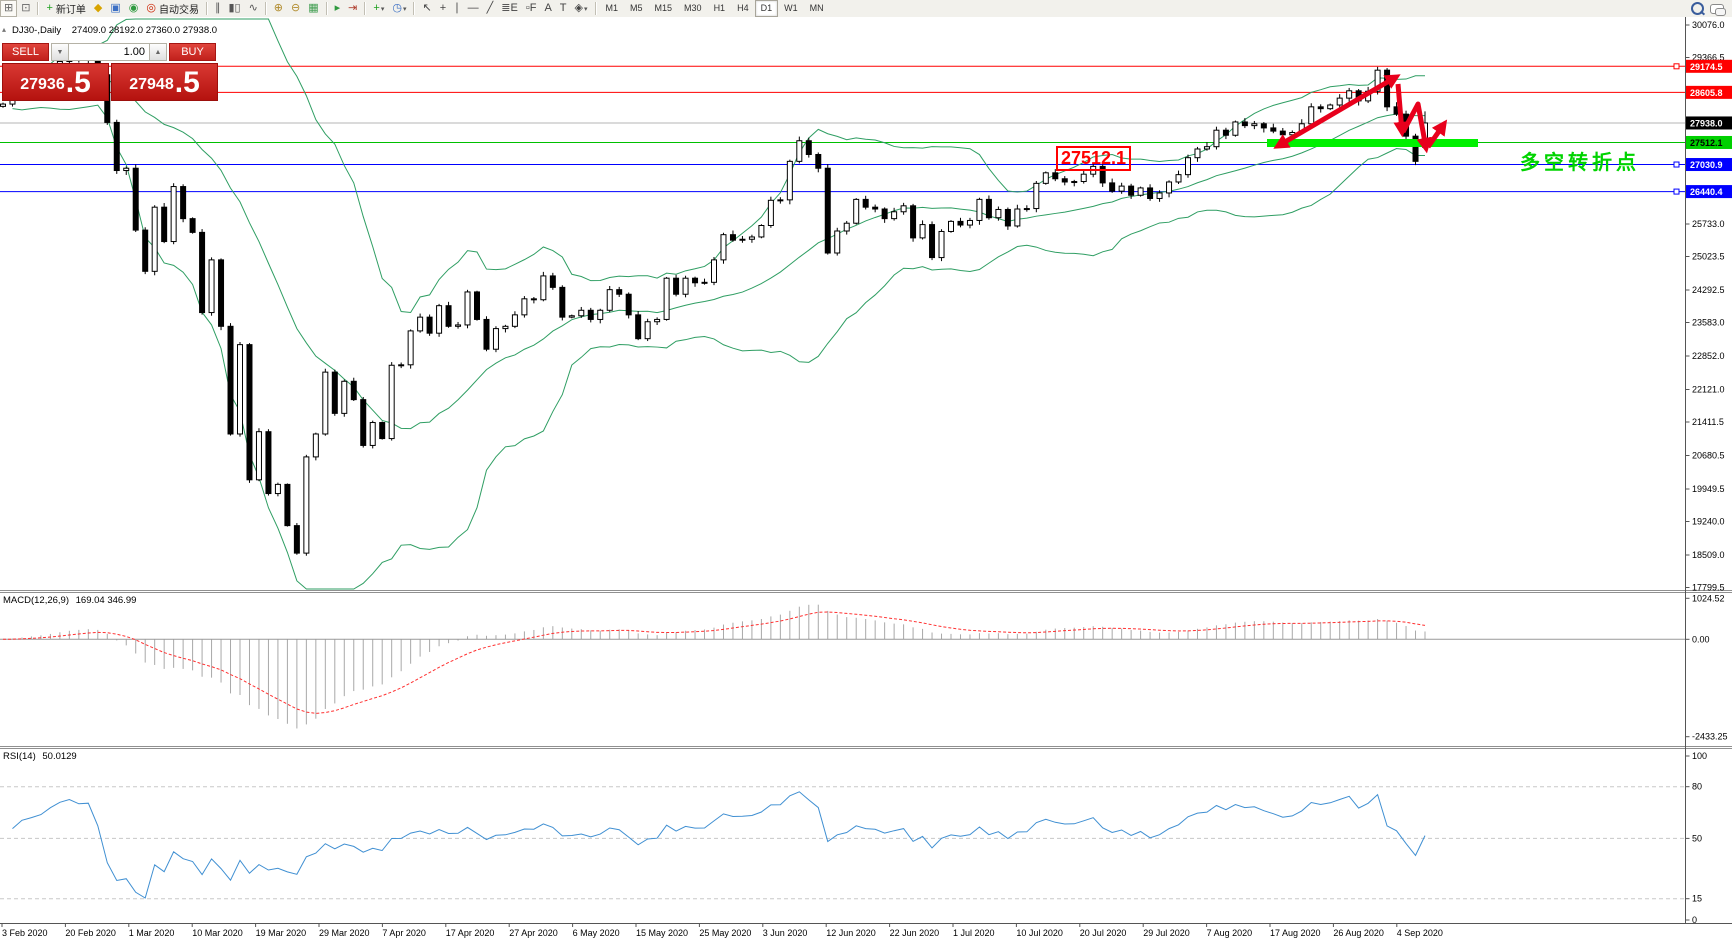  I want to click on new-chart-icon: ⊞, so click(9, 8).